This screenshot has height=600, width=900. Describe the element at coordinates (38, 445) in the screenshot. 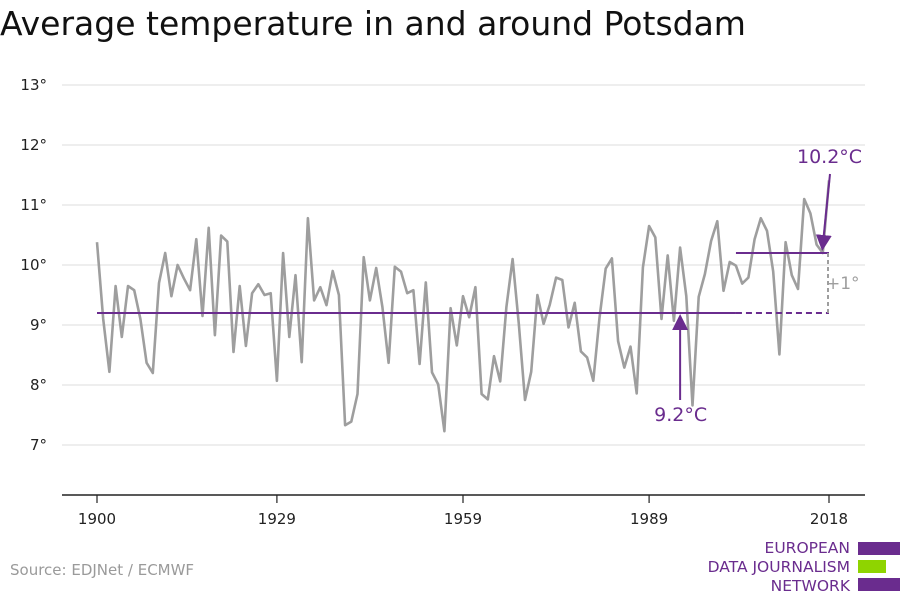

I see `y-tick-label: 7°` at that location.